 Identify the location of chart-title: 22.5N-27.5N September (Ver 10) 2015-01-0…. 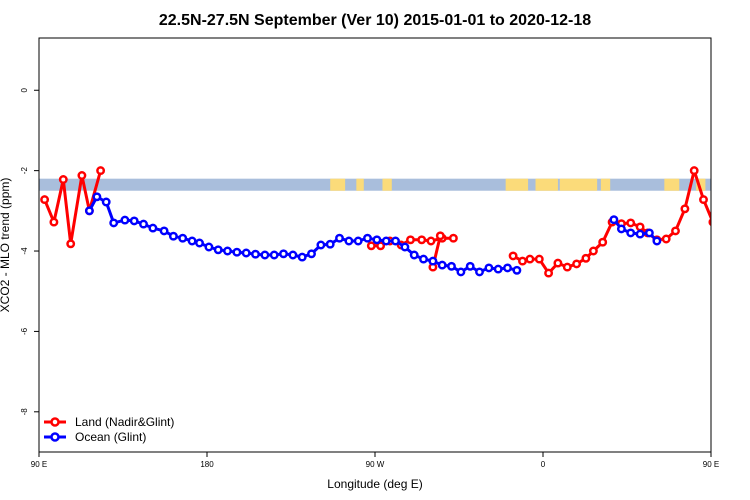
(375, 20).